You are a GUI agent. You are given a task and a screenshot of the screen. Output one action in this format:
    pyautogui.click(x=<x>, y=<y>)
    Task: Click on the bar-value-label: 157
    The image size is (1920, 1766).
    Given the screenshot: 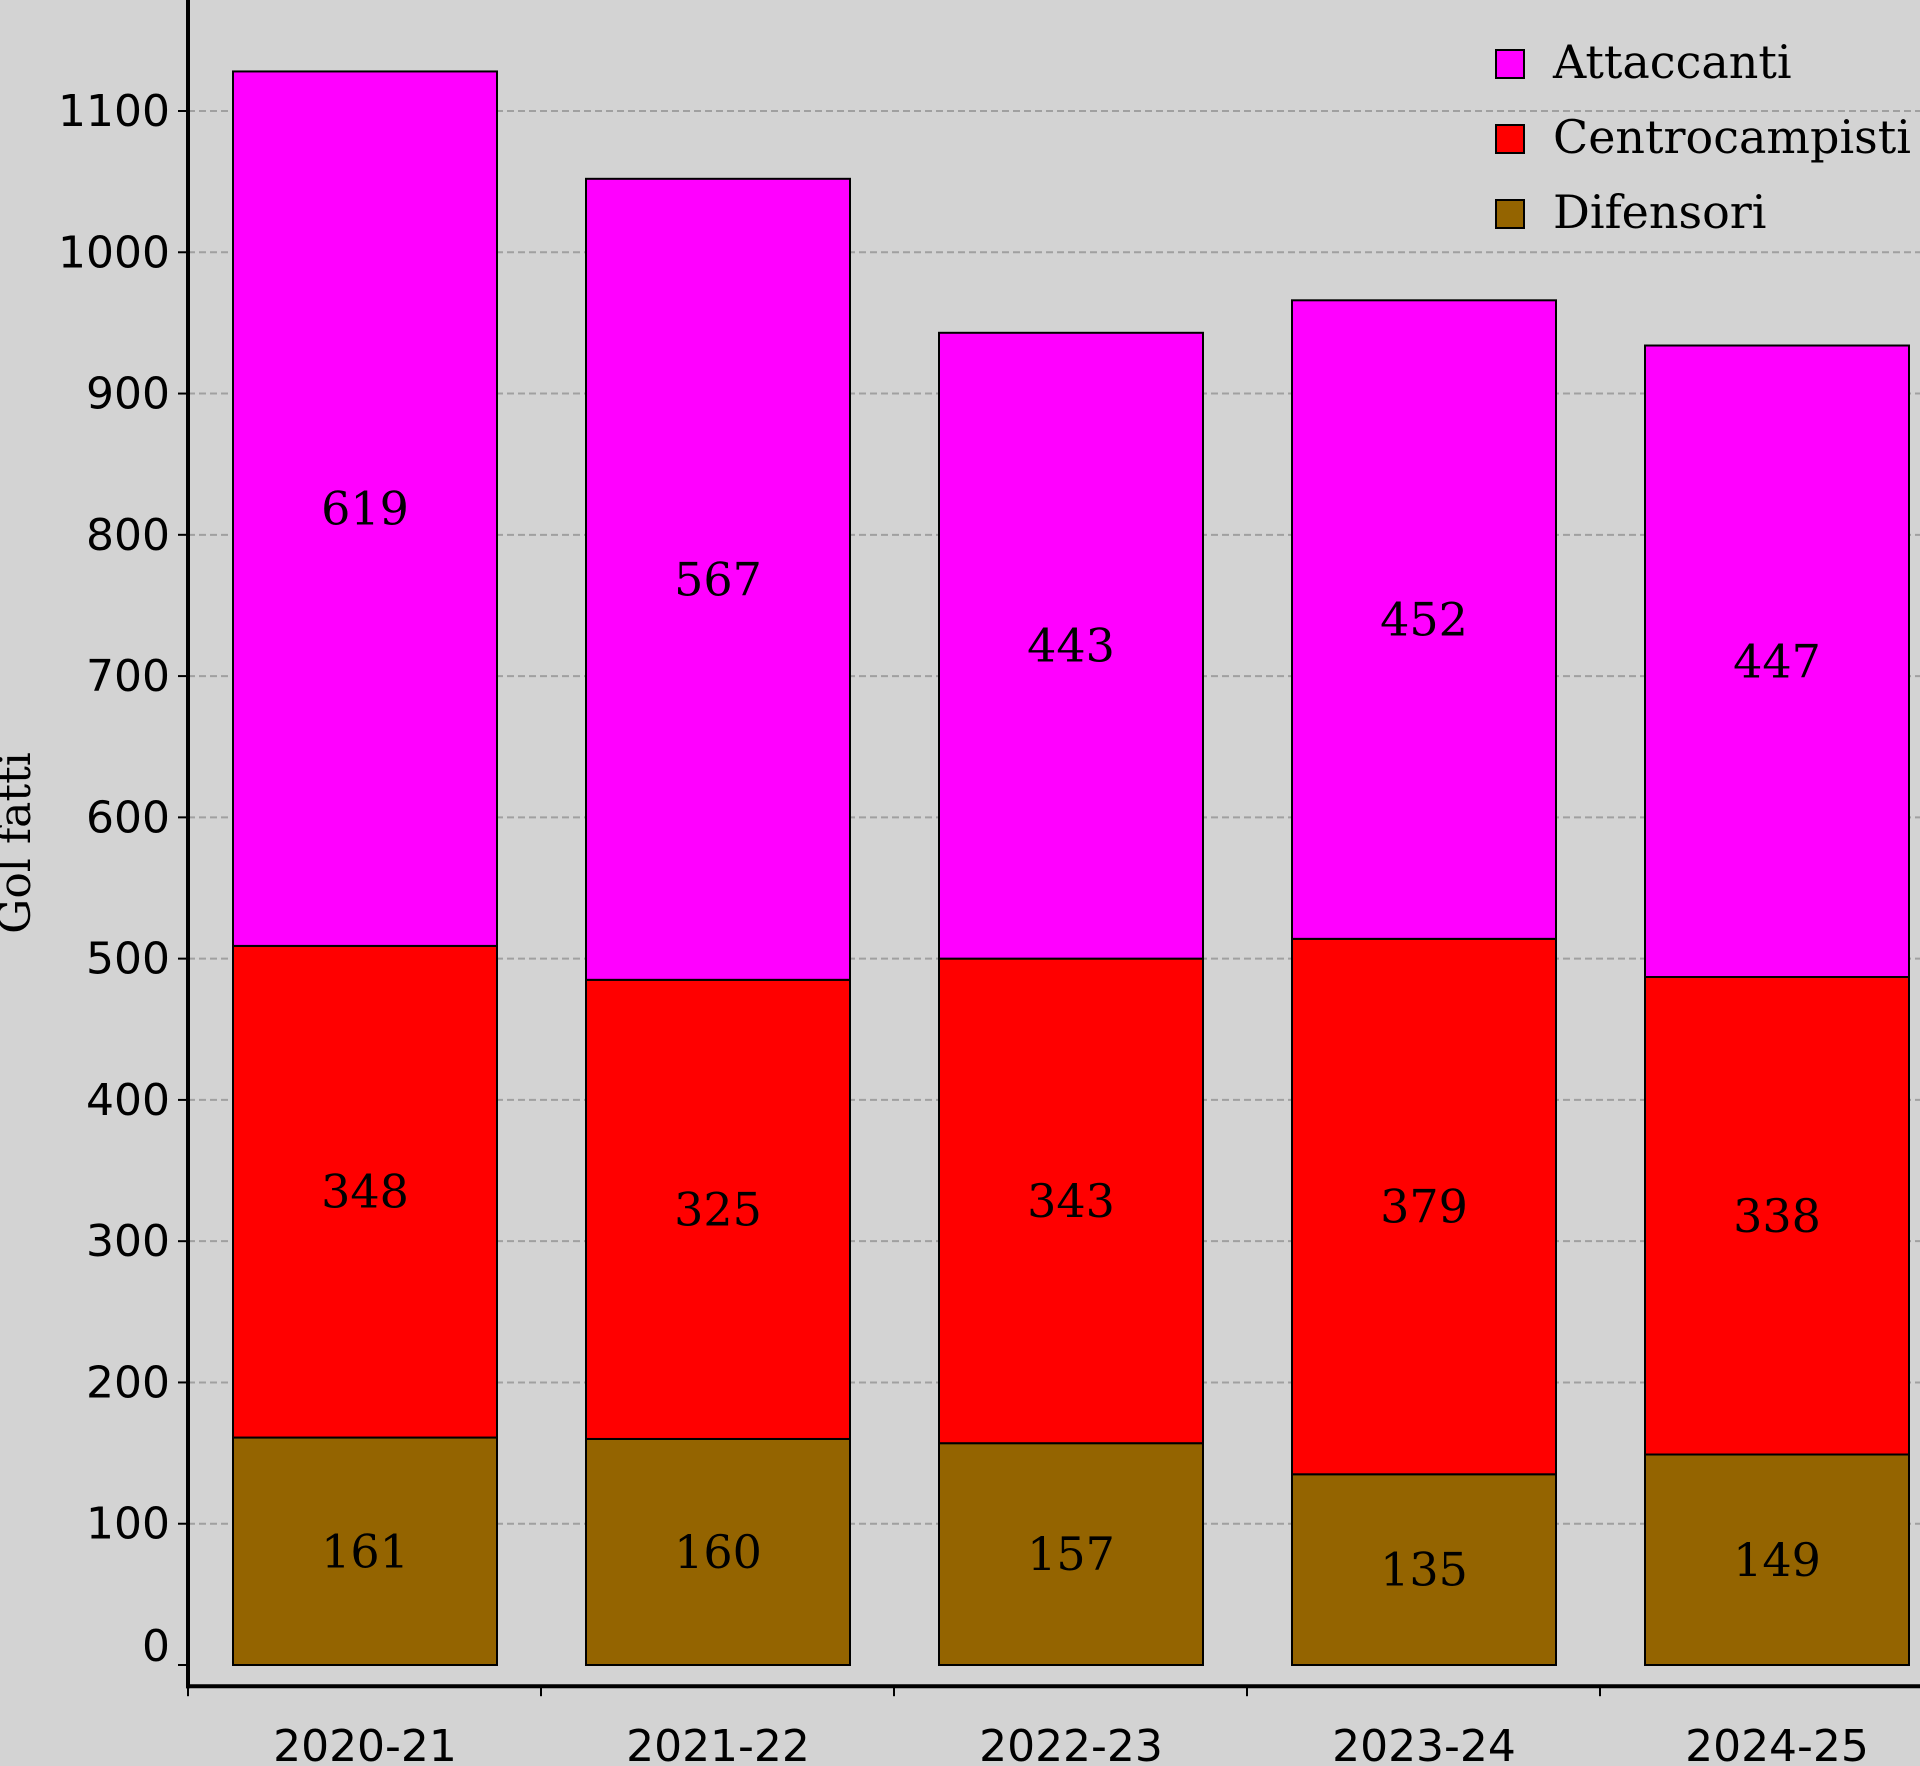 What is the action you would take?
    pyautogui.click(x=1071, y=1554)
    